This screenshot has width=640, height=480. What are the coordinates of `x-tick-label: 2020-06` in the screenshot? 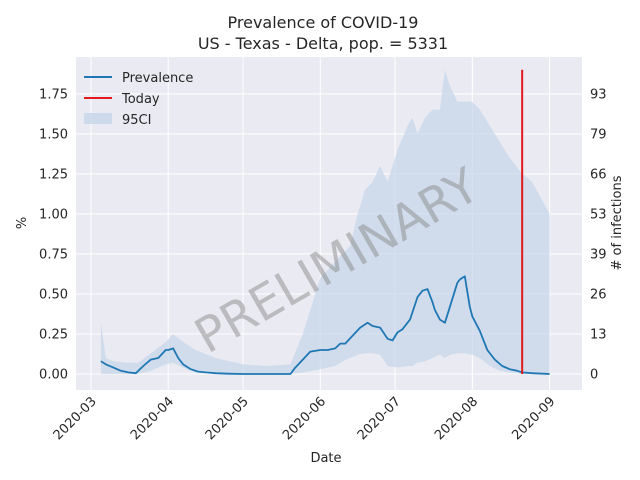 It's located at (304, 418).